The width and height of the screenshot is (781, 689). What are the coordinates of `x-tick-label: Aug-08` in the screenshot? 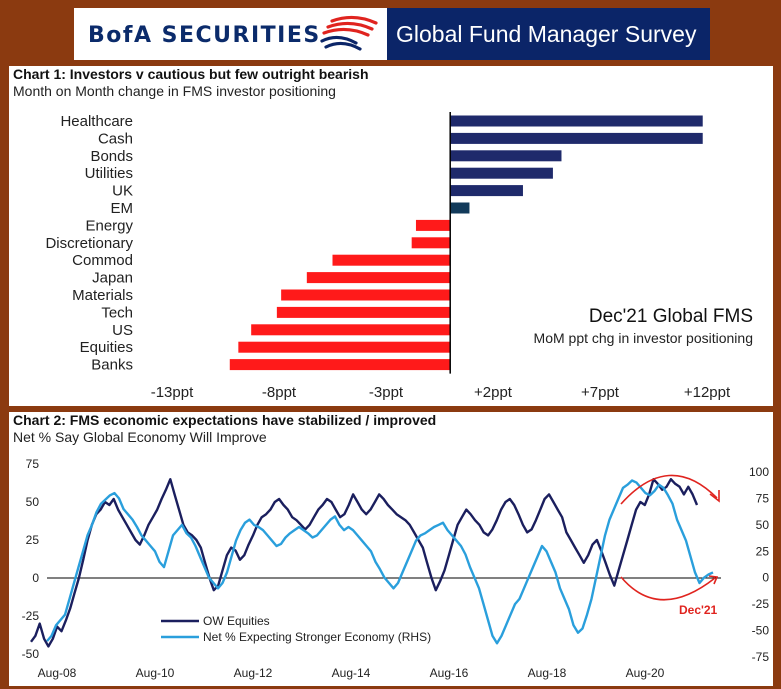 It's located at (57, 673).